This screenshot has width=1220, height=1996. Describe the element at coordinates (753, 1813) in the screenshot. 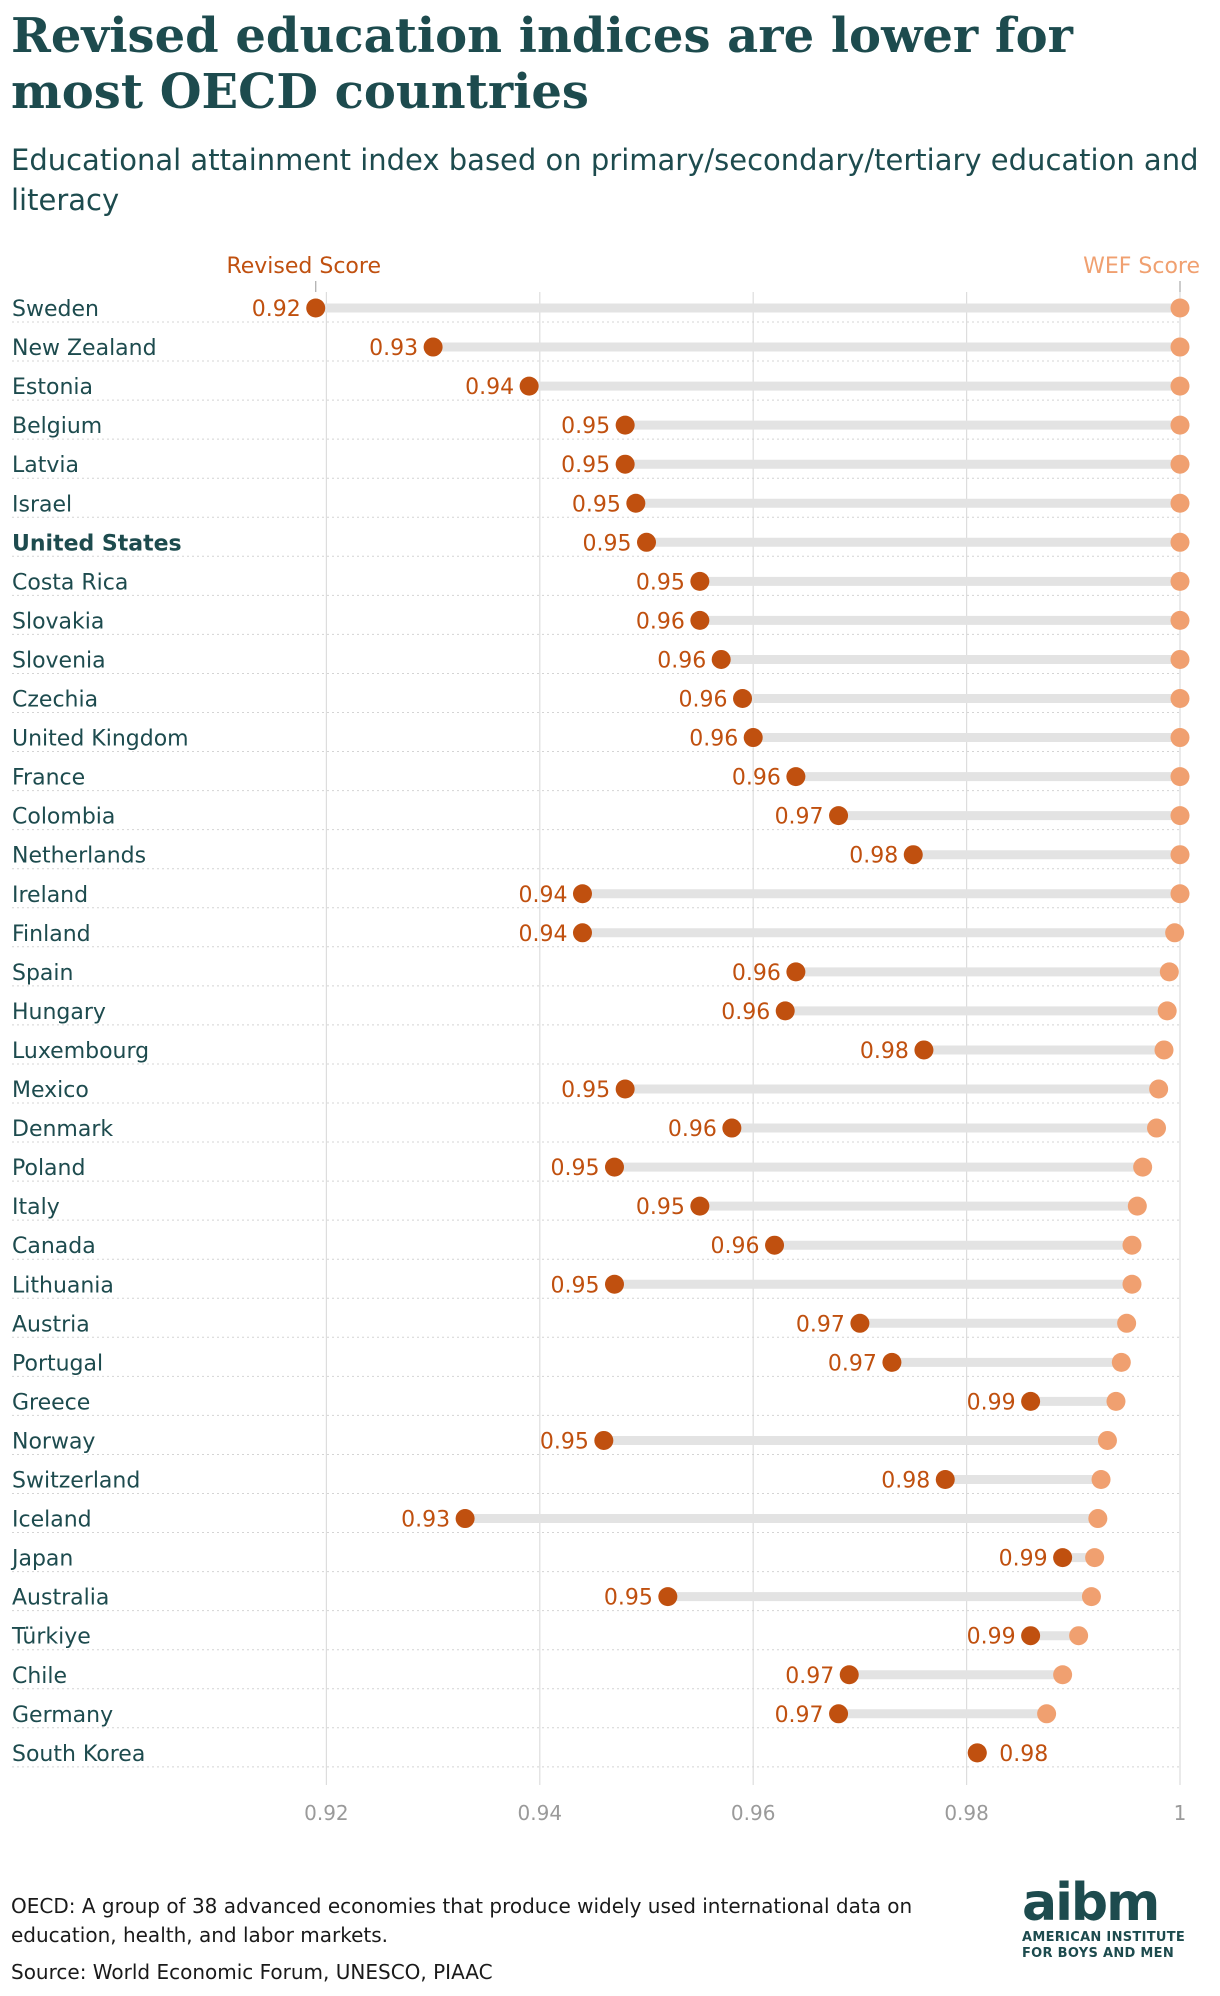

I see `x-tick-label: 0.96` at that location.